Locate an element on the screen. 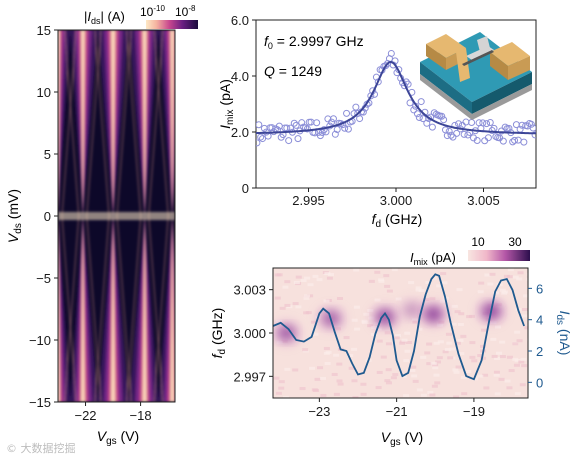  tr-yaxis-ticks: 6.0 4.0 2.0 0 is located at coordinates (243, 104).